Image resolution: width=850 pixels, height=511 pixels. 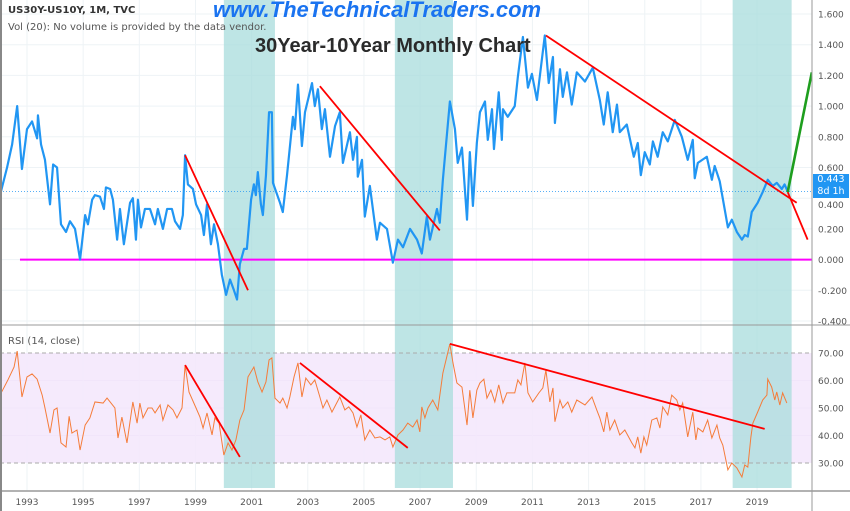 I want to click on rsi-tick-label: 30.00, so click(x=831, y=465).